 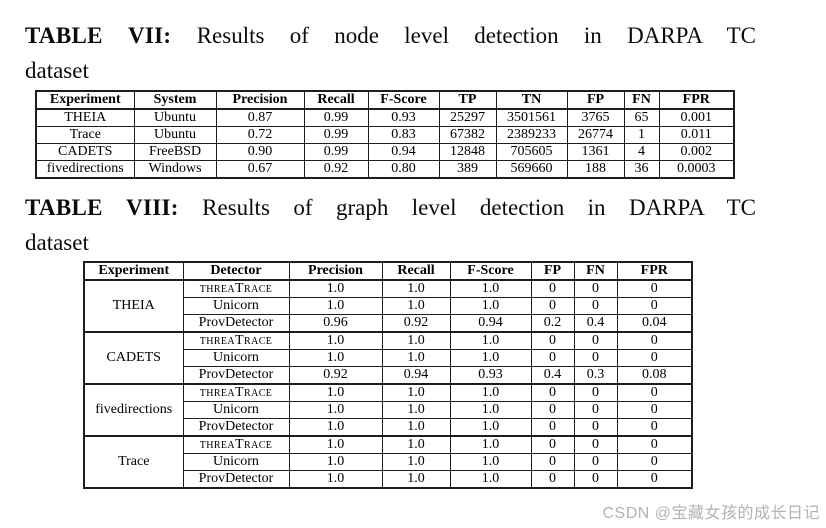 I want to click on table-cell: 0.3, so click(x=595, y=375).